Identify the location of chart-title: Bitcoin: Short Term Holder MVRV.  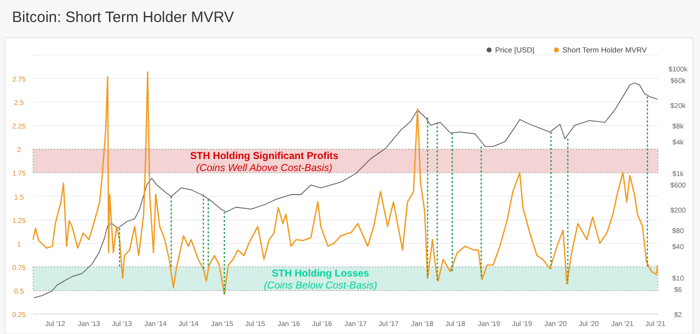
(123, 17).